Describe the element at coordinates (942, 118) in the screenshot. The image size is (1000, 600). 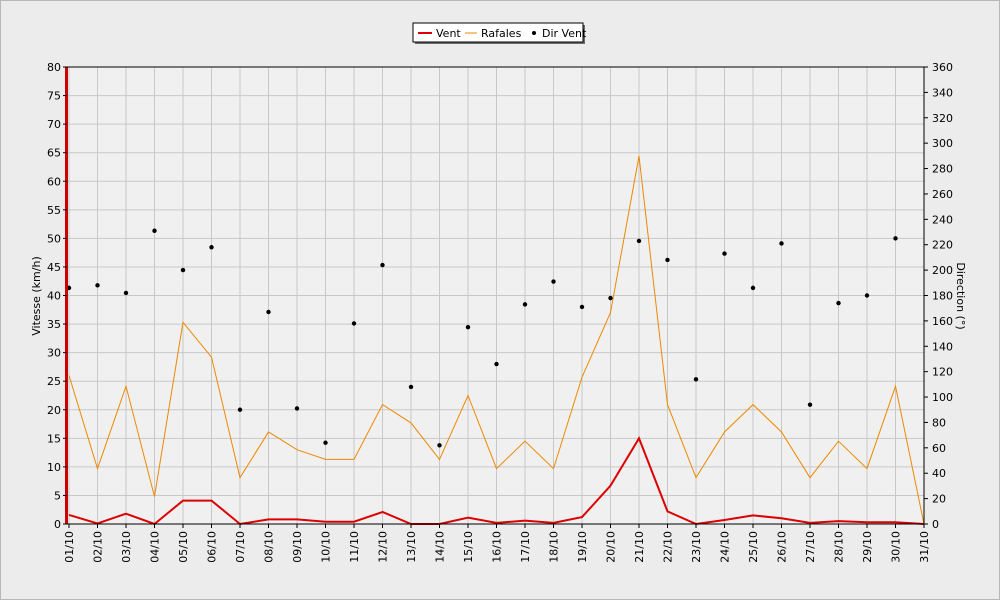
I see `y2-tick-label: 320` at that location.